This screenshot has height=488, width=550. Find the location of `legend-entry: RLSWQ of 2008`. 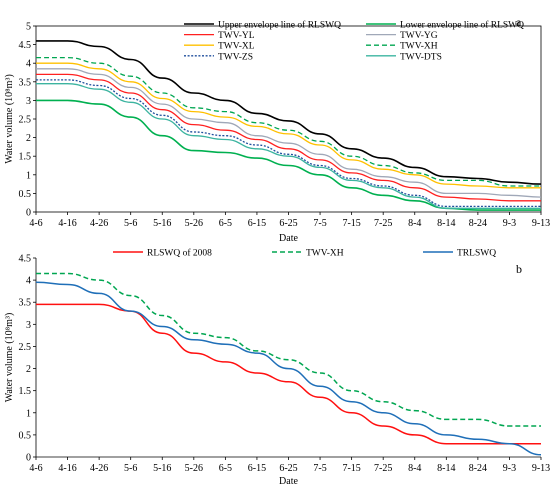

legend-entry: RLSWQ of 2008 is located at coordinates (179, 253).